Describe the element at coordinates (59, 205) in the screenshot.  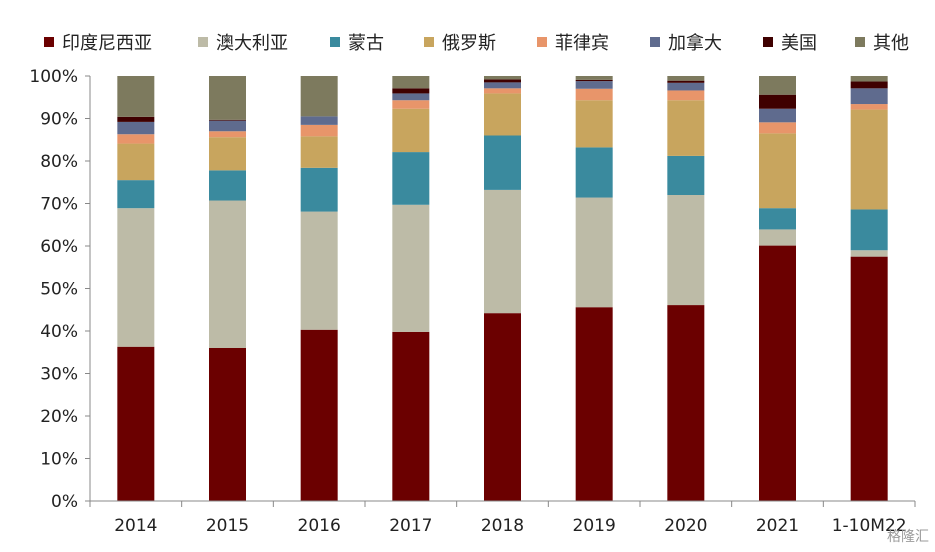
I see `y-tick-label: 70%` at that location.